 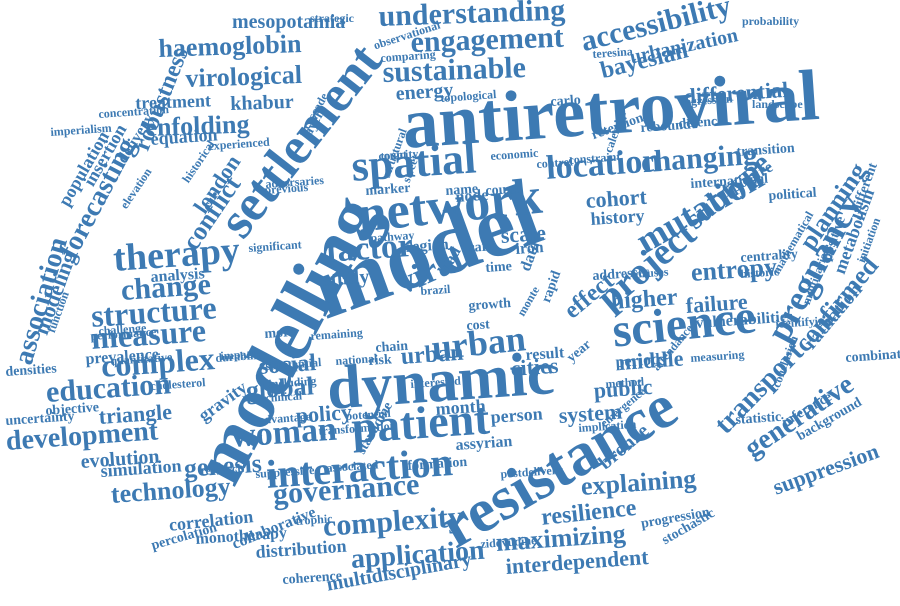 I want to click on word-137: combination, so click(x=872, y=355).